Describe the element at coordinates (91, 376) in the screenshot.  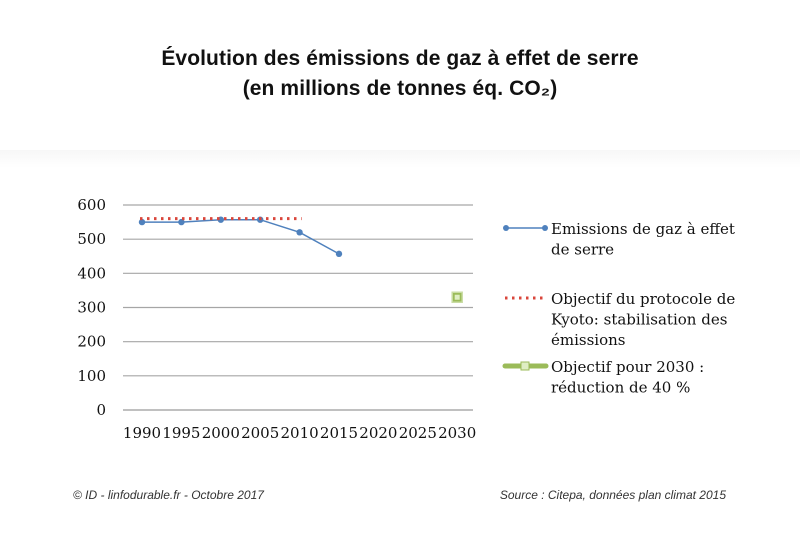
I see `y-tick-label: 100` at that location.